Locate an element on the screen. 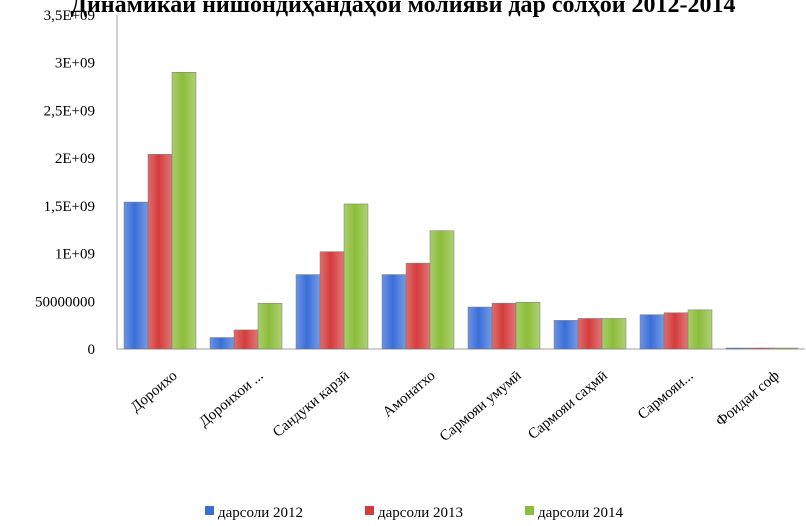  legend-label: дарсоли 2014 is located at coordinates (581, 513).